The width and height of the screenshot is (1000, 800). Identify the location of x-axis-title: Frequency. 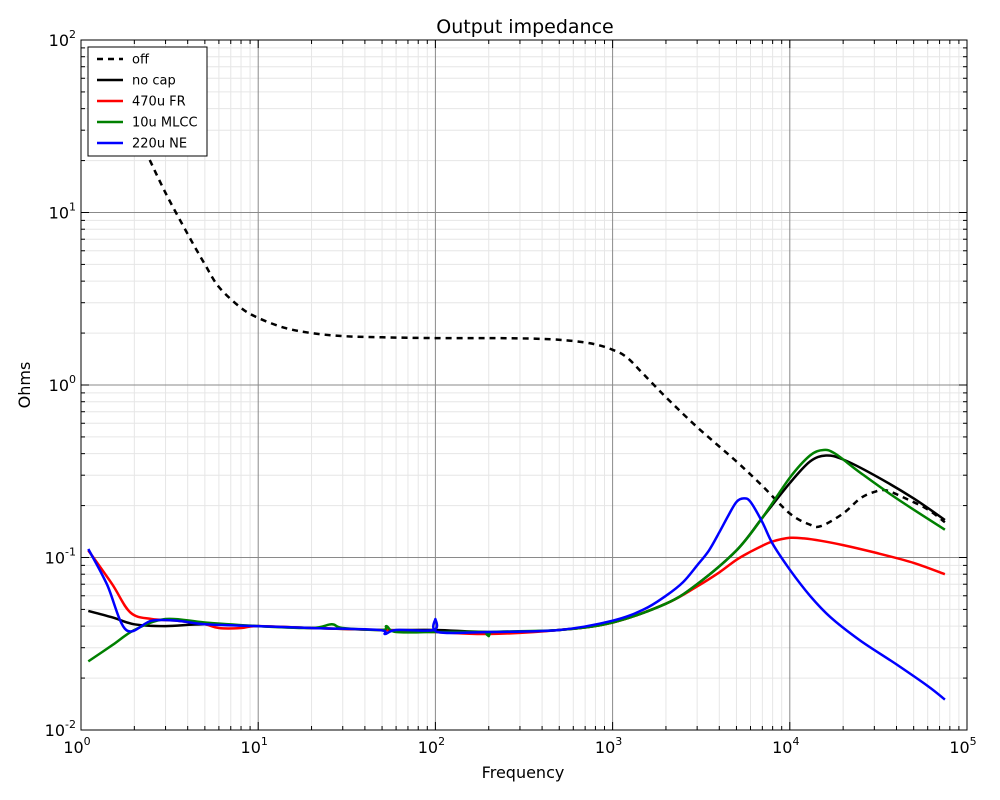
(523, 772).